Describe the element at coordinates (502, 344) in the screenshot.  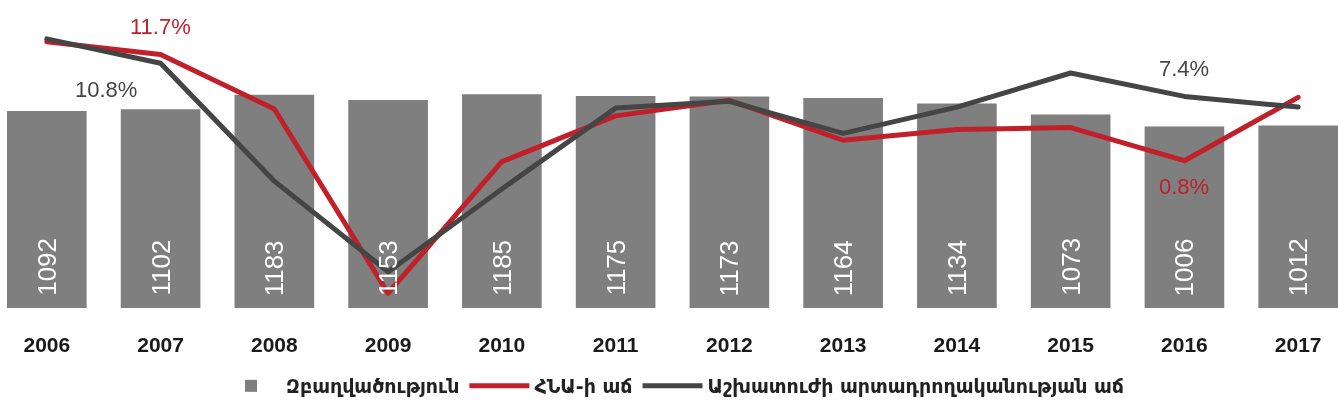
I see `x-tick-label: 2010` at that location.